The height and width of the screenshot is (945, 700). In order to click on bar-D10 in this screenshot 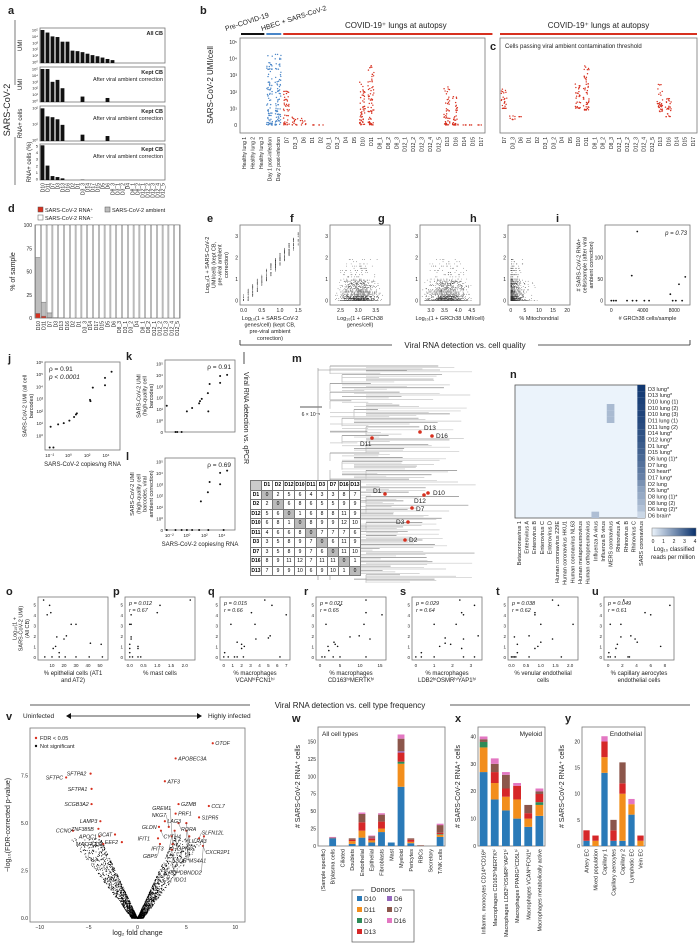, I will do `click(42, 162)`.